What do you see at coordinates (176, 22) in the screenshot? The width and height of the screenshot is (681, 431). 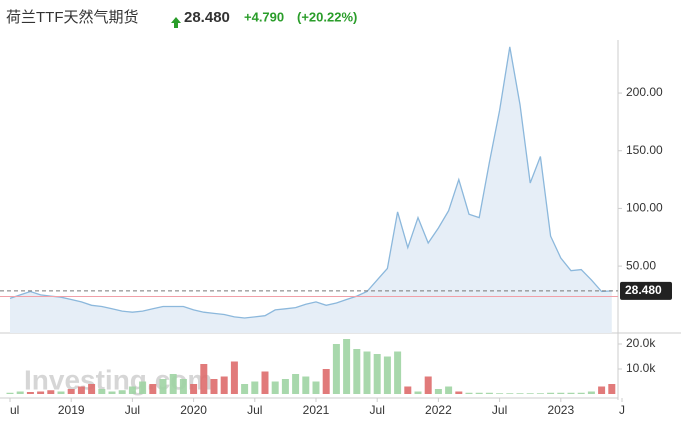 I see `up-arrow` at bounding box center [176, 22].